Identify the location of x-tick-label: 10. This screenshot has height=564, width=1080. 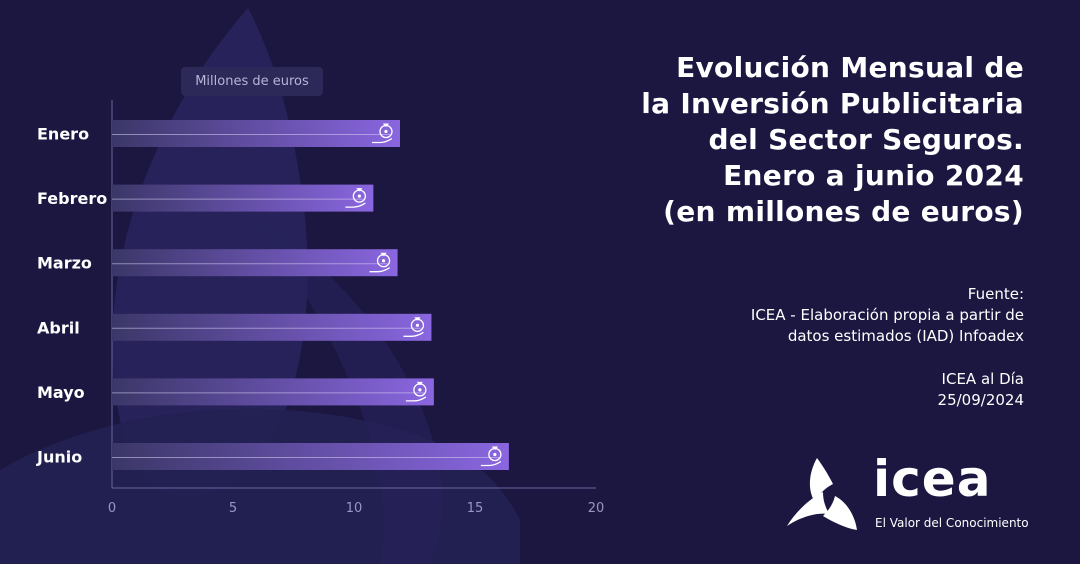
(354, 508).